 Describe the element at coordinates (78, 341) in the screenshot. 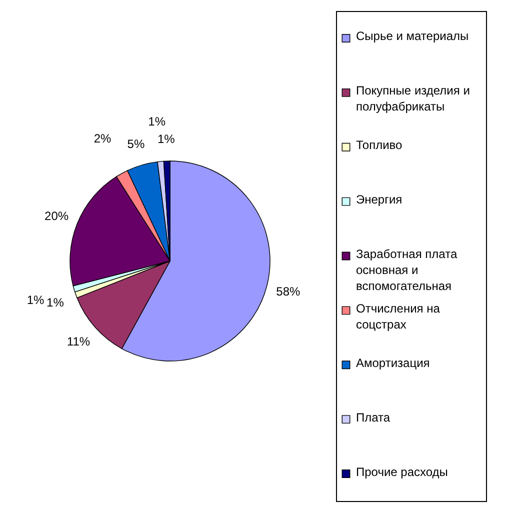

I see `data-label: 11%` at that location.